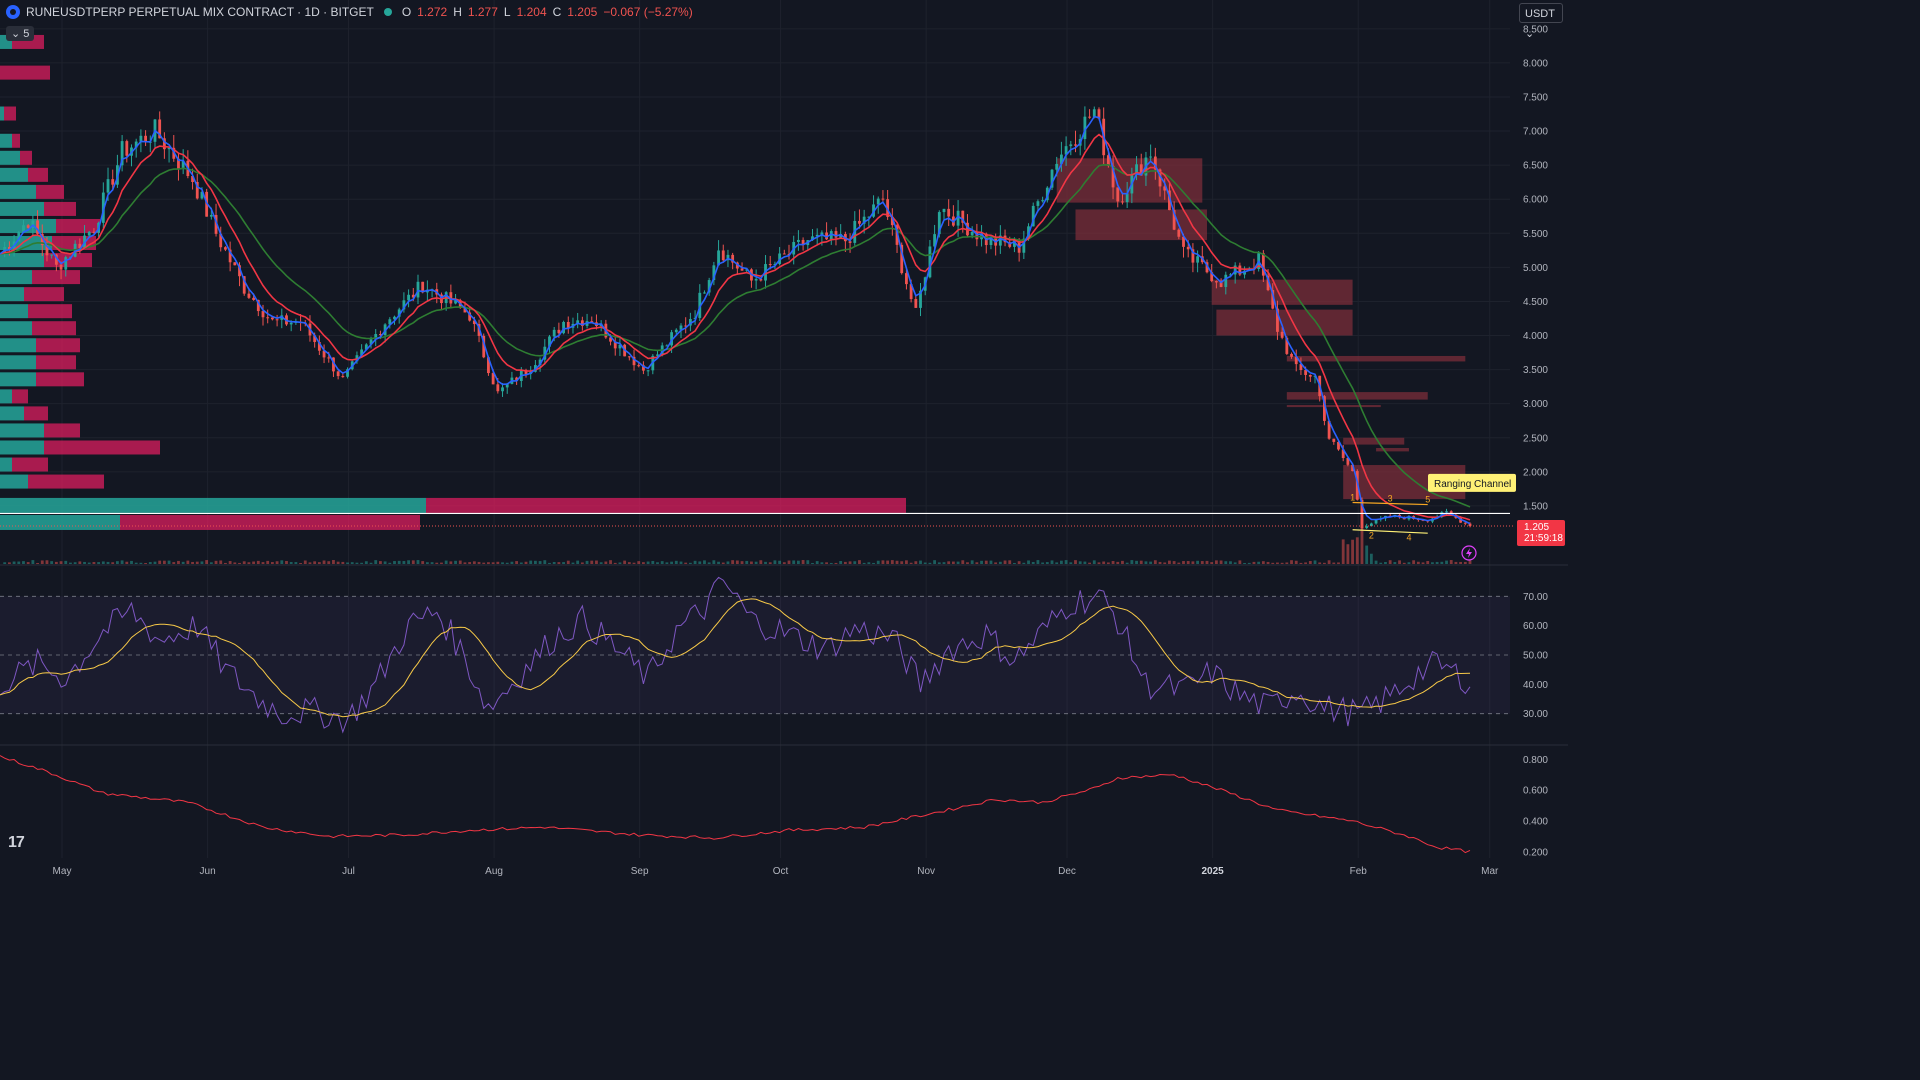 Image resolution: width=1920 pixels, height=1080 pixels. I want to click on alert-icon, so click(1469, 553).